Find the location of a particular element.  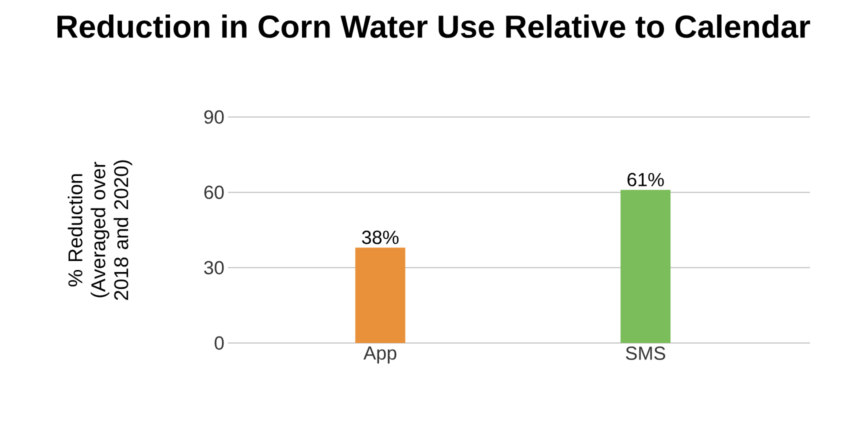

y-tick-label: 60 is located at coordinates (214, 193).